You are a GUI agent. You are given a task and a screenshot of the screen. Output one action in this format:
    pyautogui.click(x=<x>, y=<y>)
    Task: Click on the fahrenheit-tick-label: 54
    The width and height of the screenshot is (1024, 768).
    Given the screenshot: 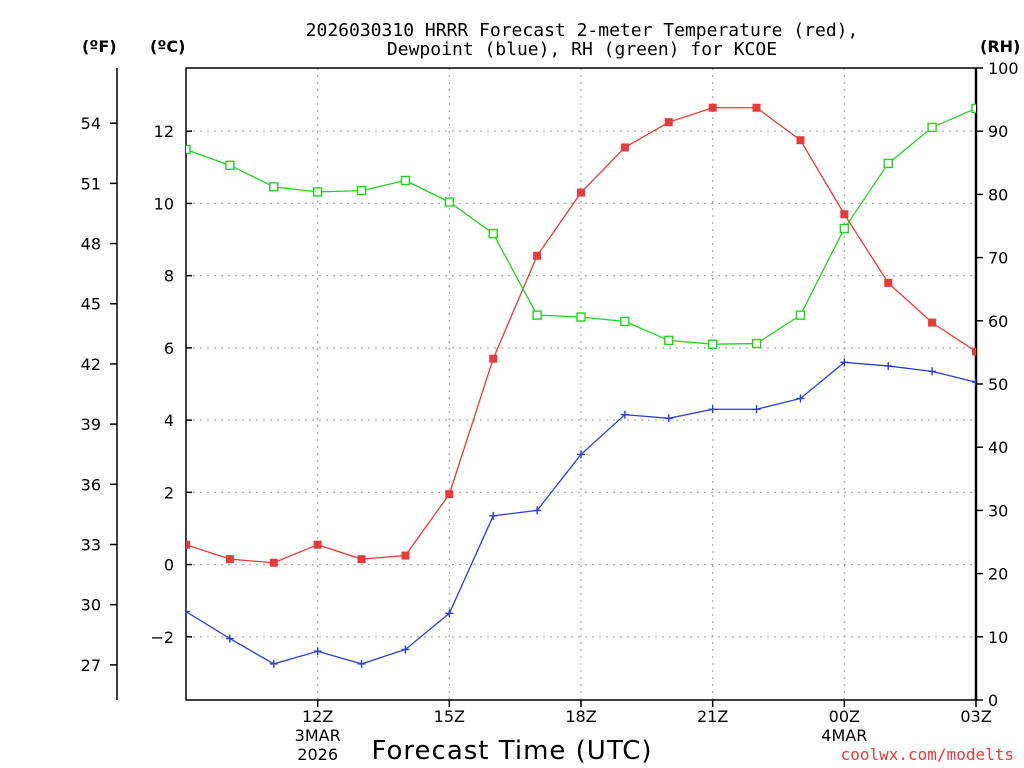 What is the action you would take?
    pyautogui.click(x=91, y=123)
    